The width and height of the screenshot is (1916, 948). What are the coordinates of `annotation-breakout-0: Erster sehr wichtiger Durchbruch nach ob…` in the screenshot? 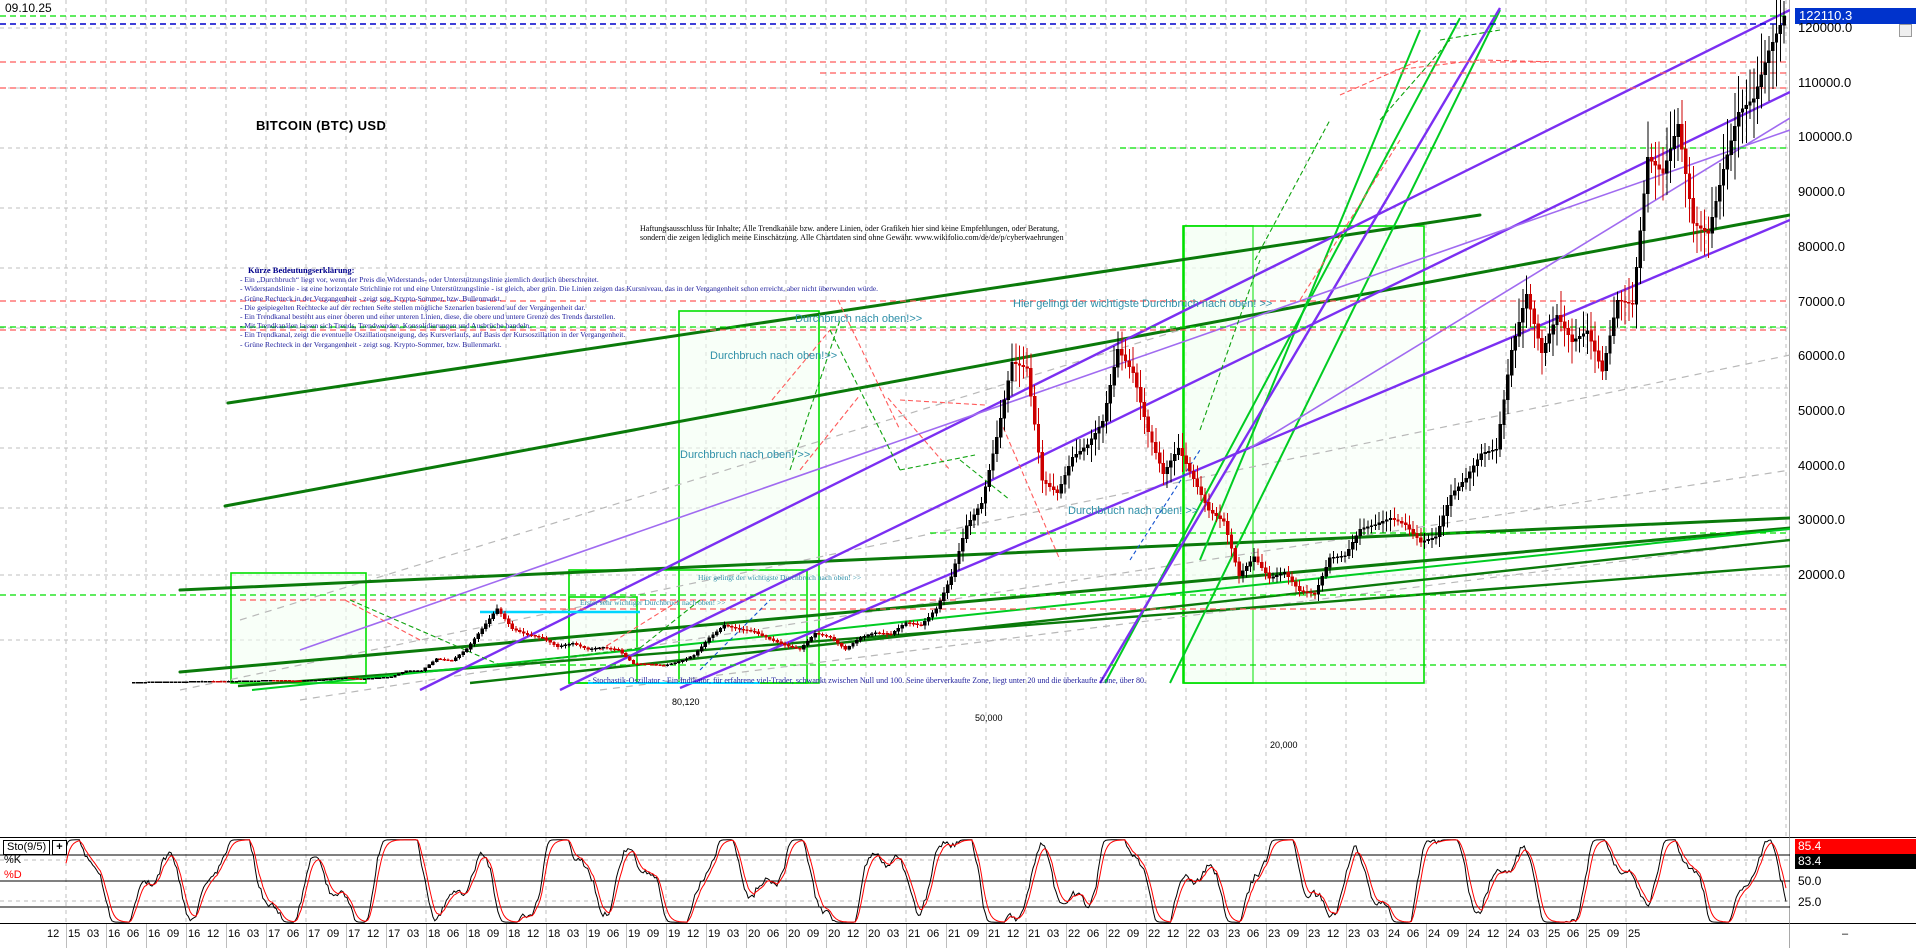 It's located at (653, 602).